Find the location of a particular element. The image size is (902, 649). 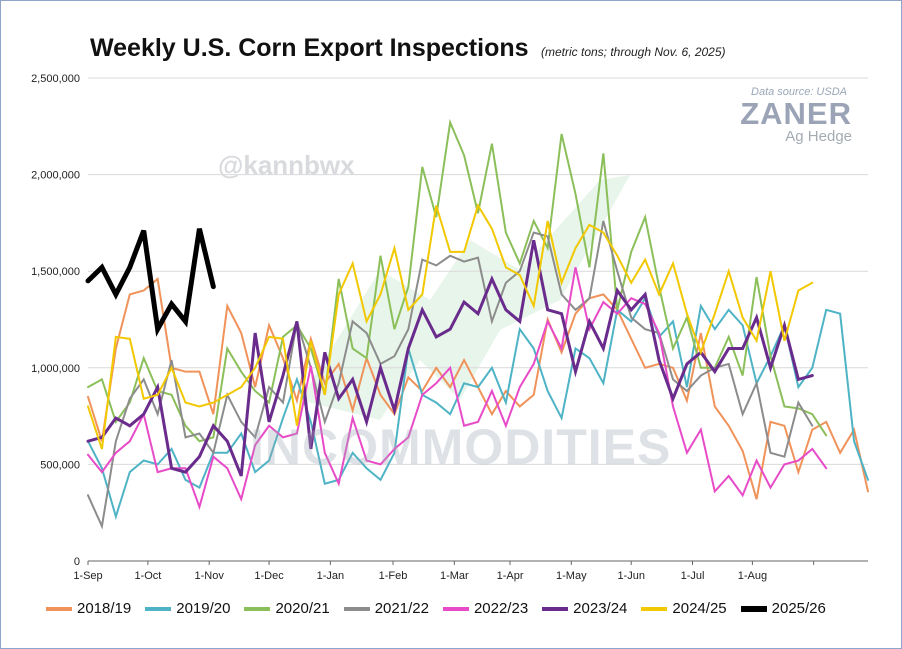

x-tick-label: 1-Oct is located at coordinates (147, 576).